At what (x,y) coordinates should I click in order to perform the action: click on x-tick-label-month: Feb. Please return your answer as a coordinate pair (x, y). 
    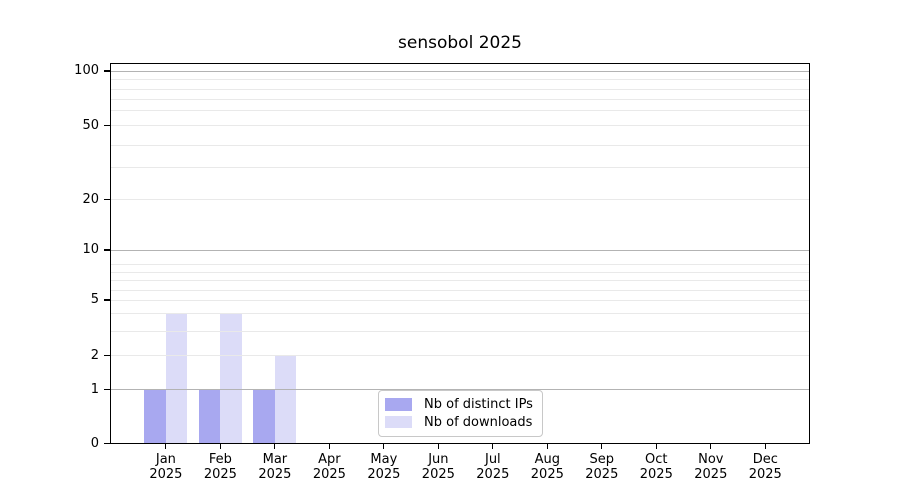
    Looking at the image, I should click on (220, 459).